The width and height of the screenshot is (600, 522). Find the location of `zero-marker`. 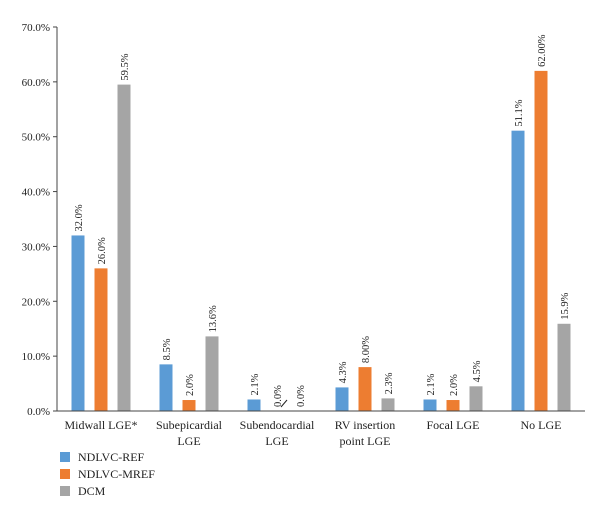

zero-marker is located at coordinates (284, 403).